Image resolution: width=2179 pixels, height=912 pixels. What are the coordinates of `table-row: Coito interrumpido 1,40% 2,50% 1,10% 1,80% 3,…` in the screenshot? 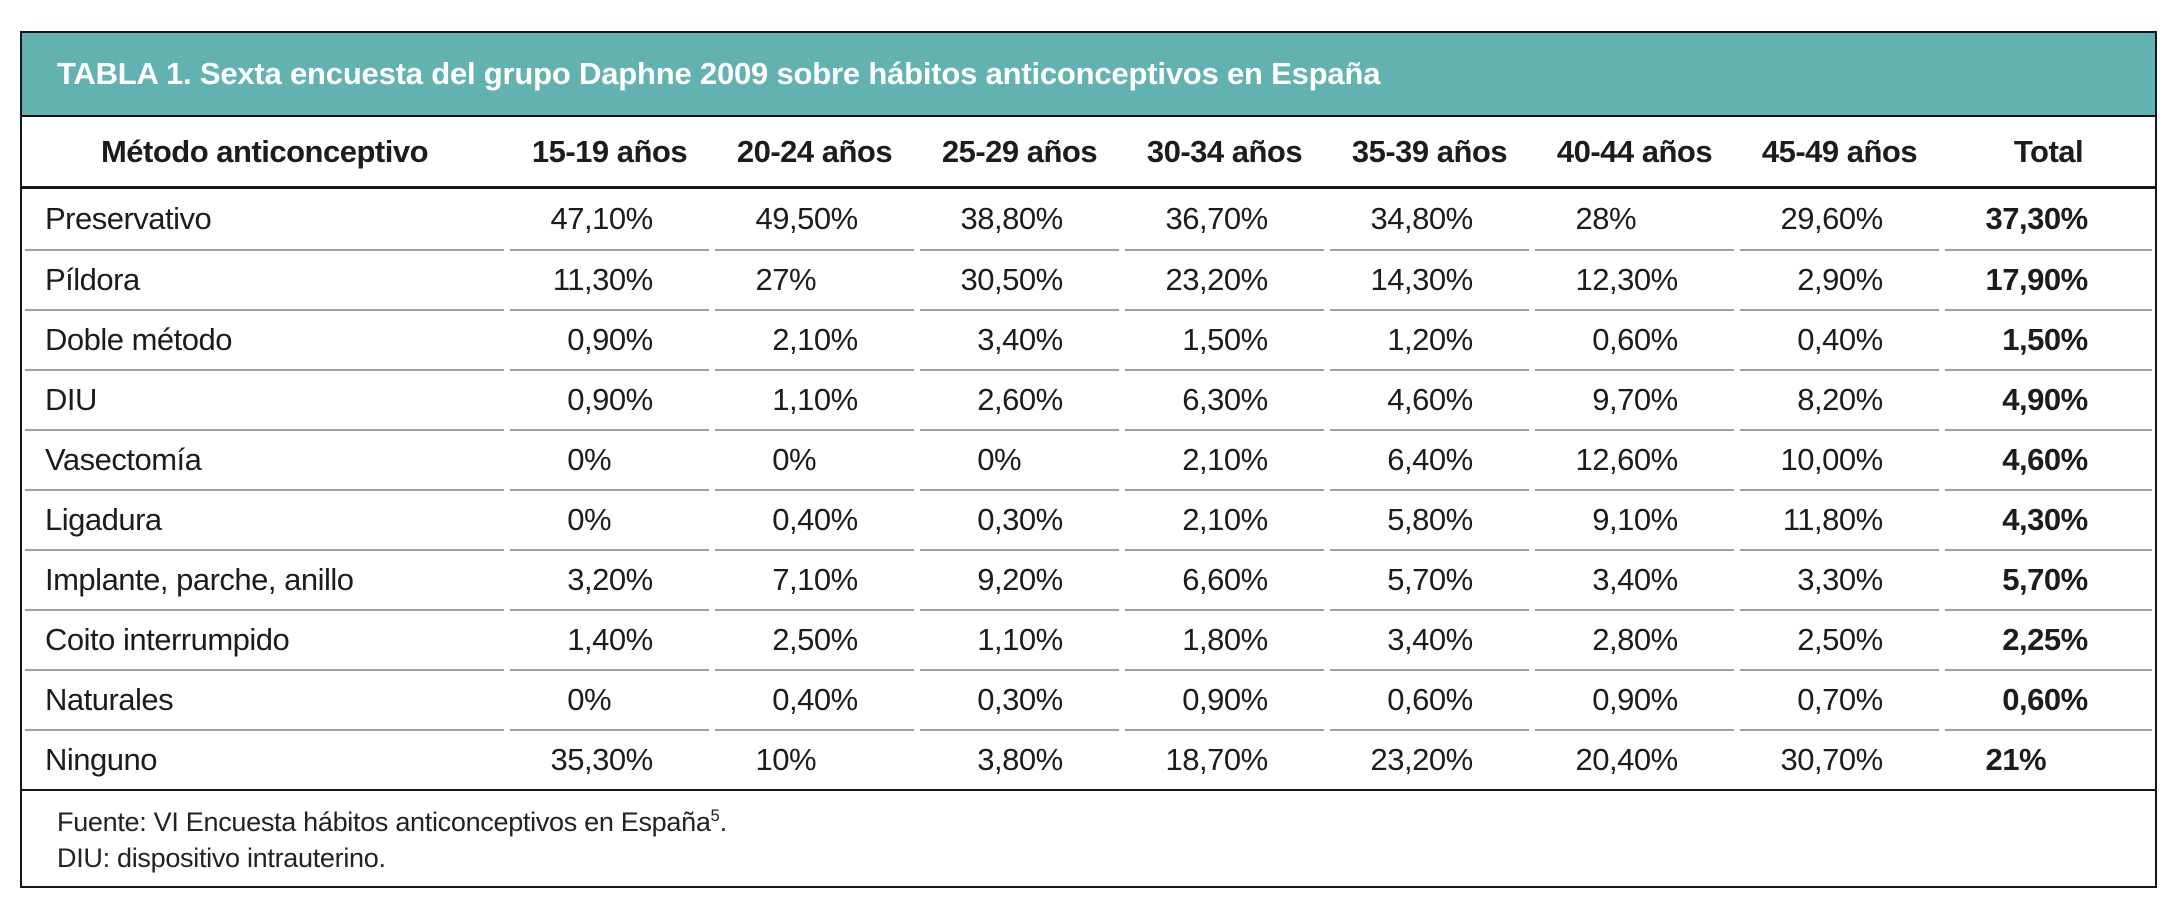 It's located at (1088, 639).